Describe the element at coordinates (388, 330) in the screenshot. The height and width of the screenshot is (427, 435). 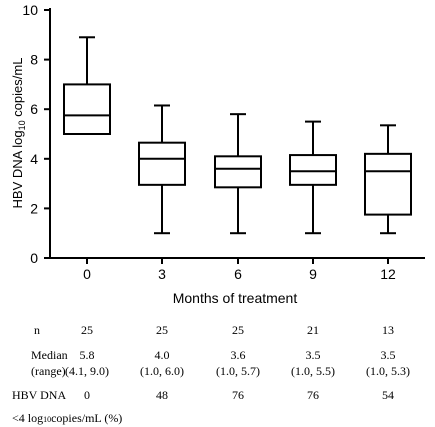
I see `n-value: 13` at that location.